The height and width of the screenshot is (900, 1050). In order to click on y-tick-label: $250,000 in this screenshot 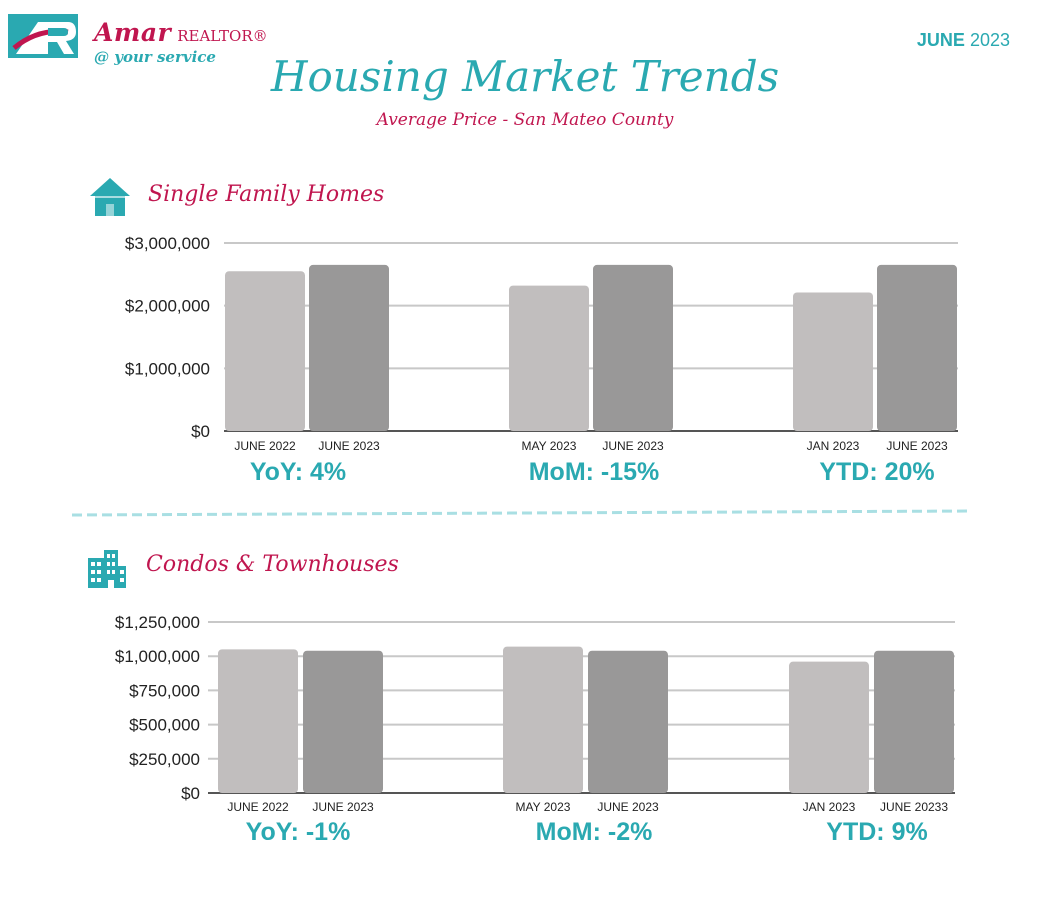, I will do `click(164, 759)`.